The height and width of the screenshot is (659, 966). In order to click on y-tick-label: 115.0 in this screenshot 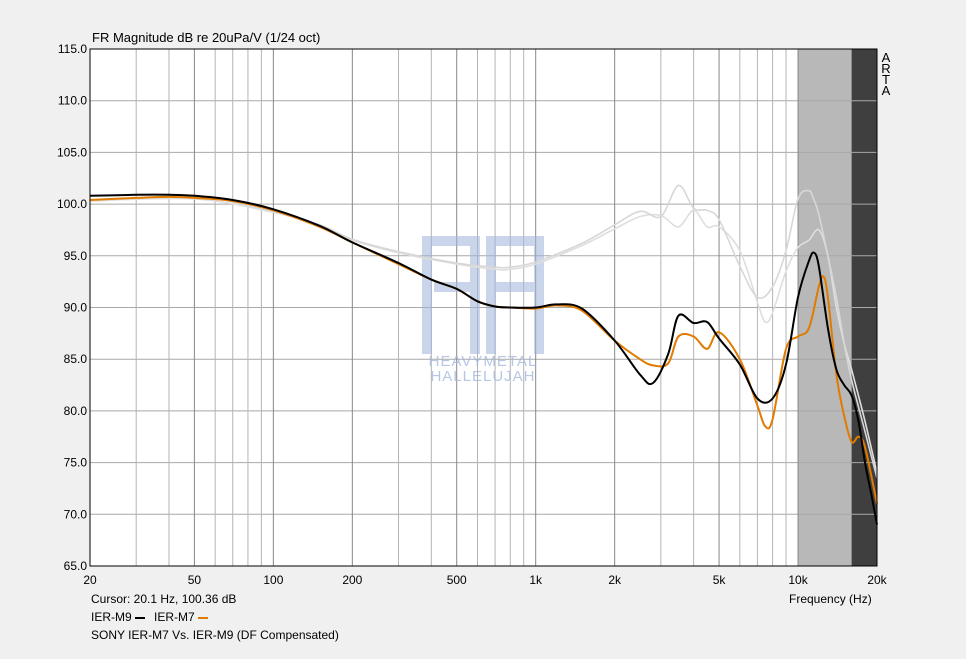, I will do `click(72, 49)`.